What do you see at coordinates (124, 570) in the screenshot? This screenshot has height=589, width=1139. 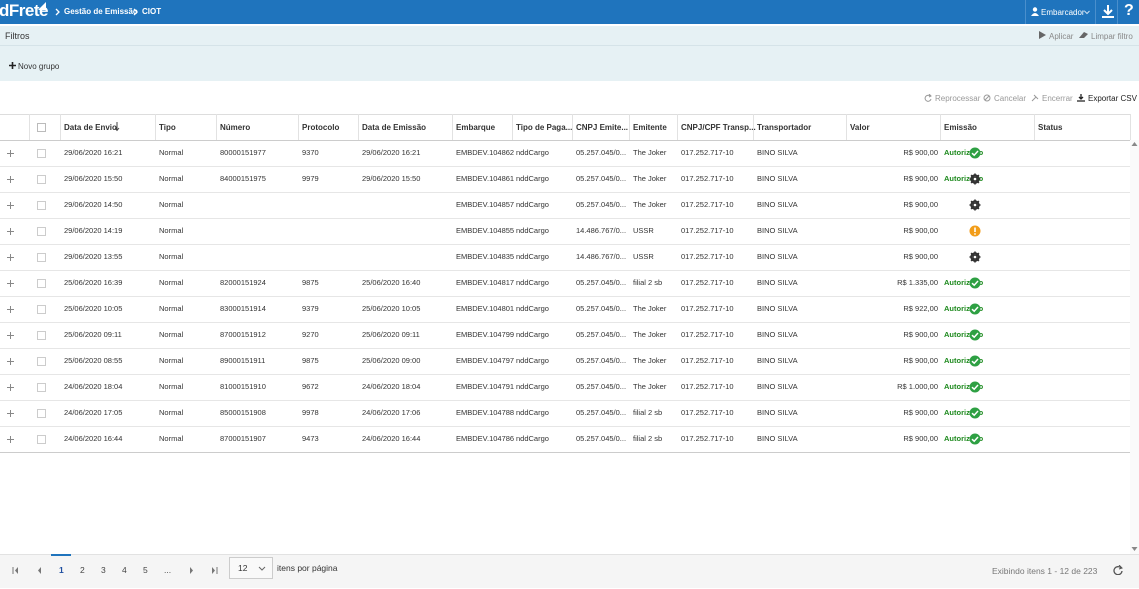 I see `page-link: 4` at bounding box center [124, 570].